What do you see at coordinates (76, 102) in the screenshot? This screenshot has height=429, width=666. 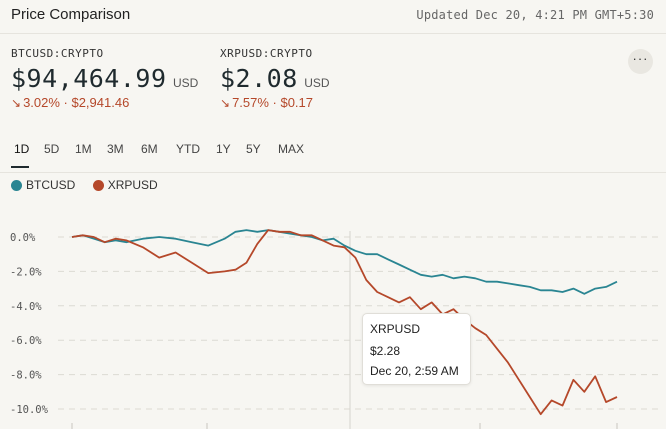 I see `ticker-change-value: 3.02% · $2,941.46` at bounding box center [76, 102].